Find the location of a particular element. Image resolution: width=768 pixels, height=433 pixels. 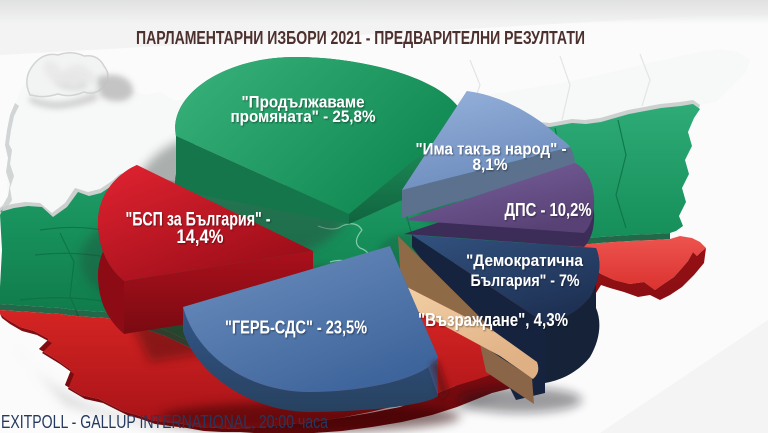

svg-text: "БСП за България" - is located at coordinates (198, 220).